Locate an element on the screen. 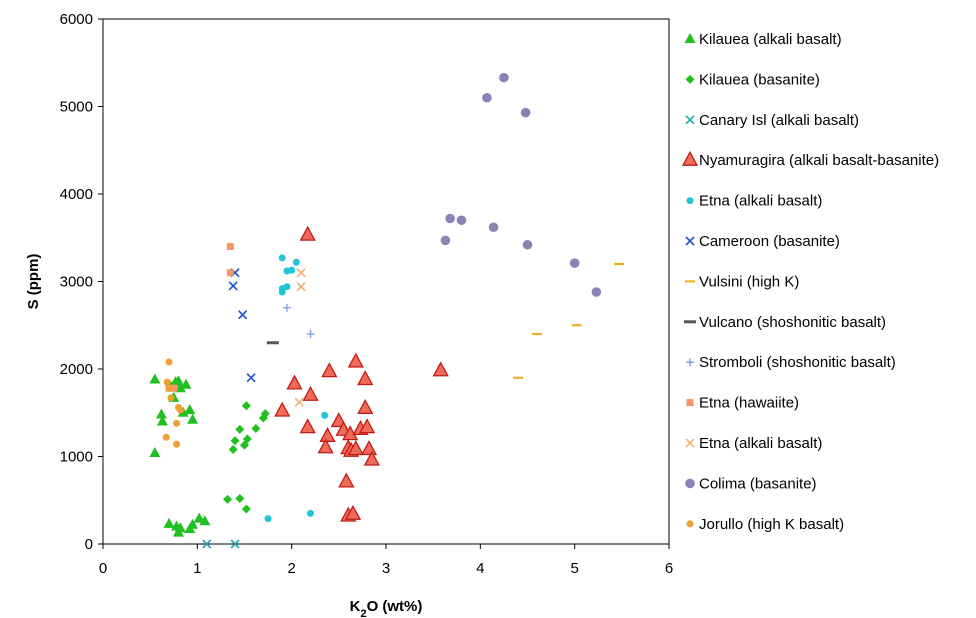 The image size is (976, 618). x-tick-label: 6 is located at coordinates (669, 568).